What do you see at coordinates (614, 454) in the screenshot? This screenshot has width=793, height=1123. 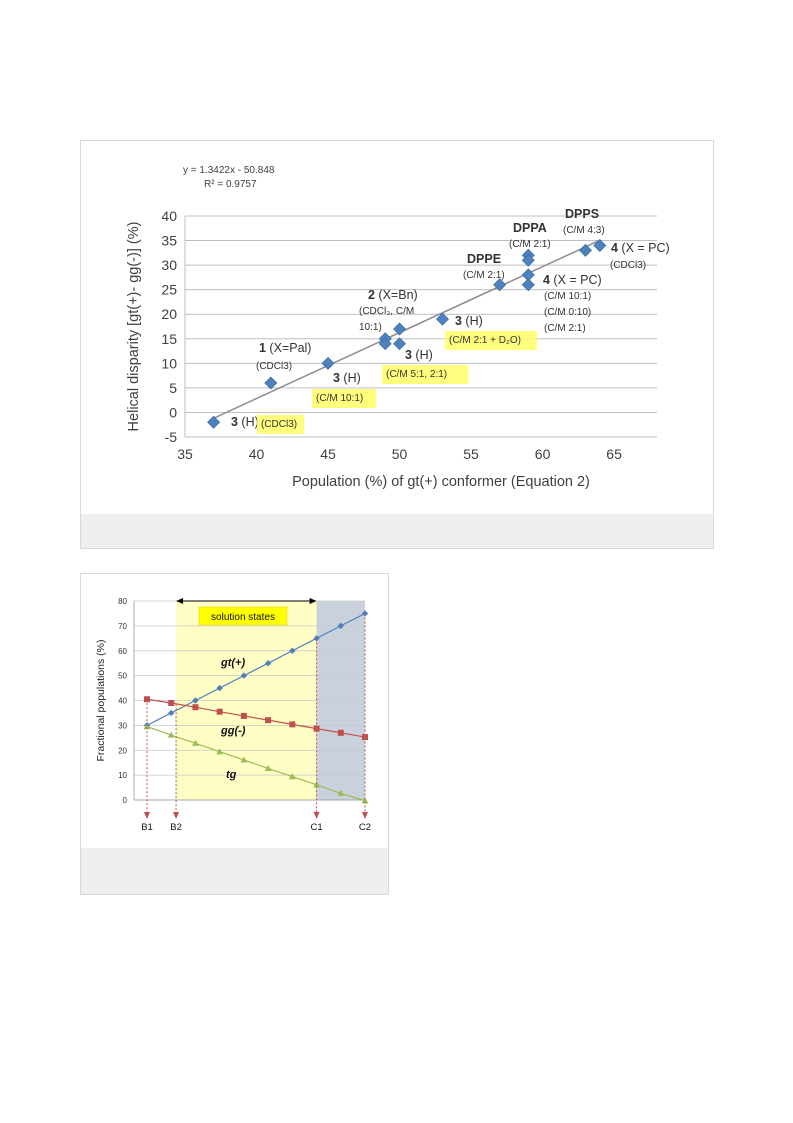 I see `x-tick-label: 65` at bounding box center [614, 454].